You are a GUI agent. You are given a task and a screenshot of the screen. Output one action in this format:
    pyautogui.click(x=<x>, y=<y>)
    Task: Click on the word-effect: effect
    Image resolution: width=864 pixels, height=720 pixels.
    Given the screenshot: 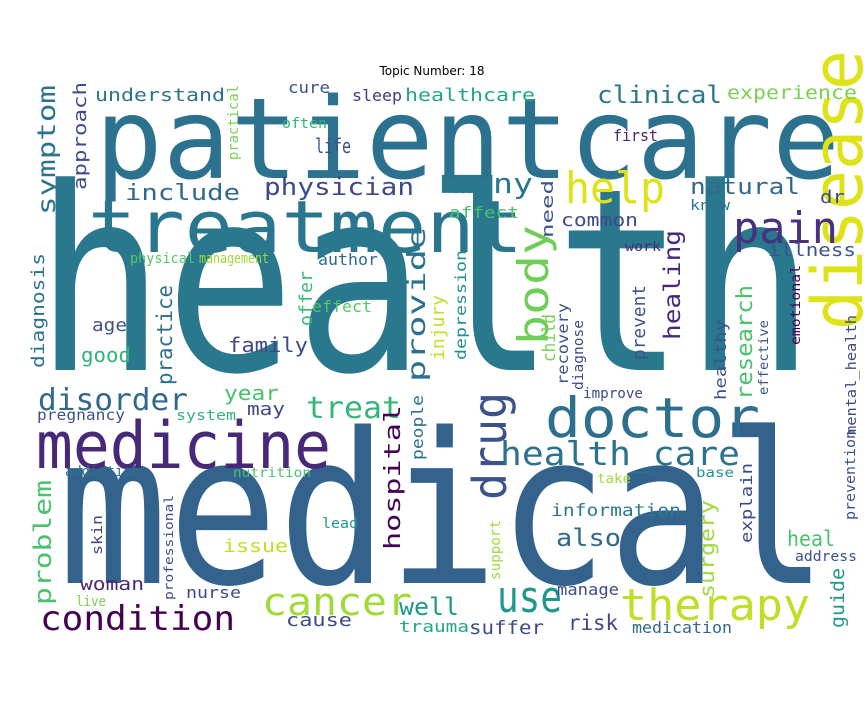 What is the action you would take?
    pyautogui.click(x=342, y=306)
    